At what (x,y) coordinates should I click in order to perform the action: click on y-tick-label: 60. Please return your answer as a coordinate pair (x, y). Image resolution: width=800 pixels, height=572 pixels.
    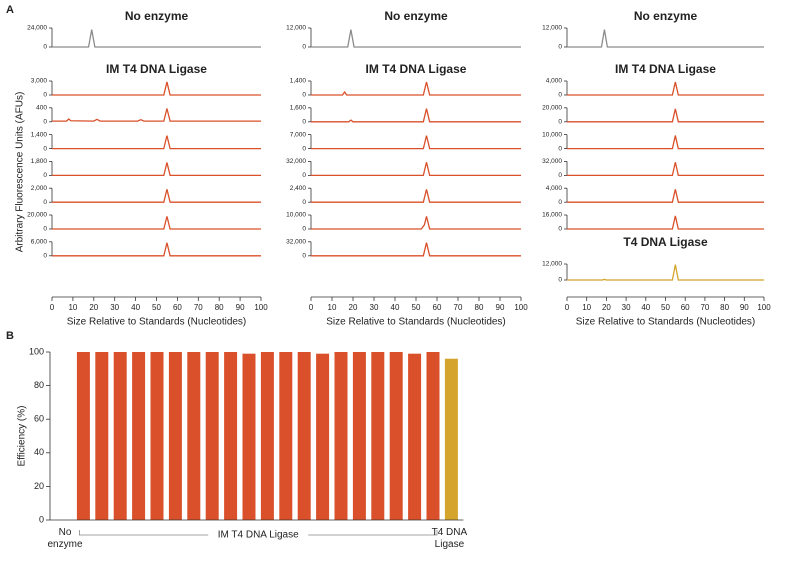
    Looking at the image, I should click on (39, 419).